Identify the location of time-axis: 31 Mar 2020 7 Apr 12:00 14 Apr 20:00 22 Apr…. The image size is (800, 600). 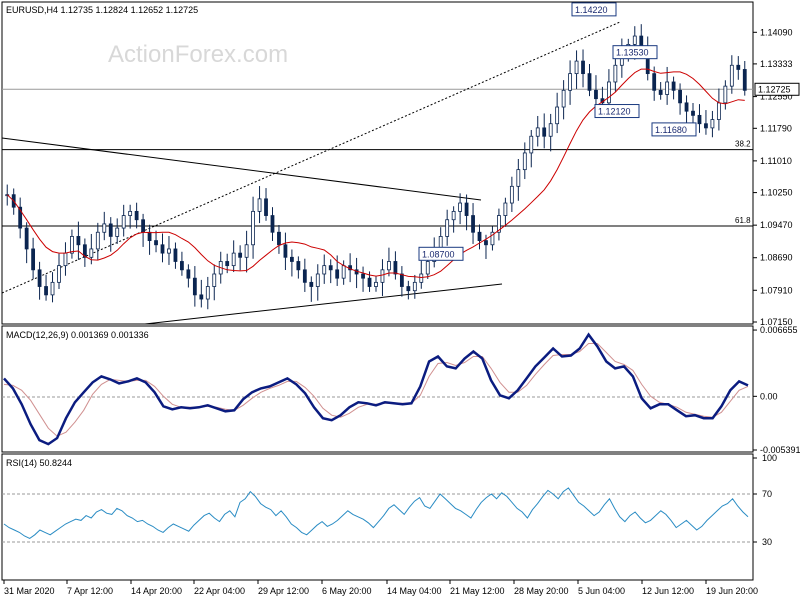
(380, 588).